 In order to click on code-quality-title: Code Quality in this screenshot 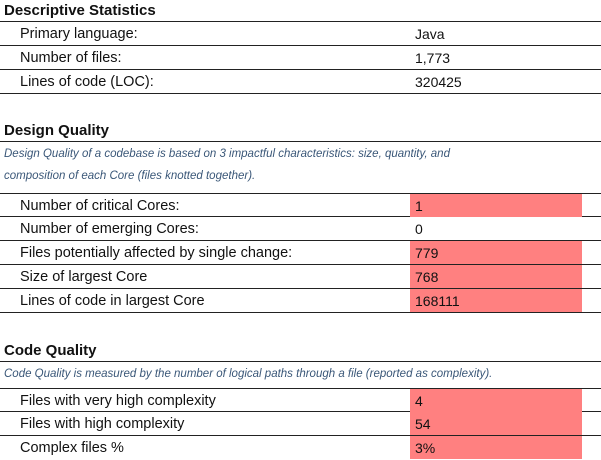, I will do `click(50, 350)`.